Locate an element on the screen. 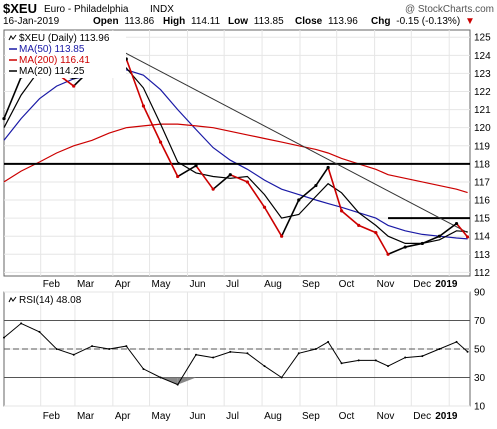 The width and height of the screenshot is (497, 429). rsi-y-tick-label: 10 is located at coordinates (480, 407).